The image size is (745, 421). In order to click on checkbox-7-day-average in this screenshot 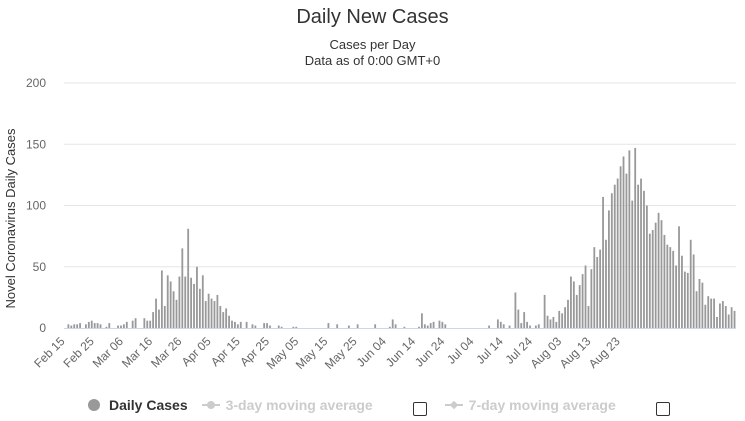, I will do `click(662, 409)`.